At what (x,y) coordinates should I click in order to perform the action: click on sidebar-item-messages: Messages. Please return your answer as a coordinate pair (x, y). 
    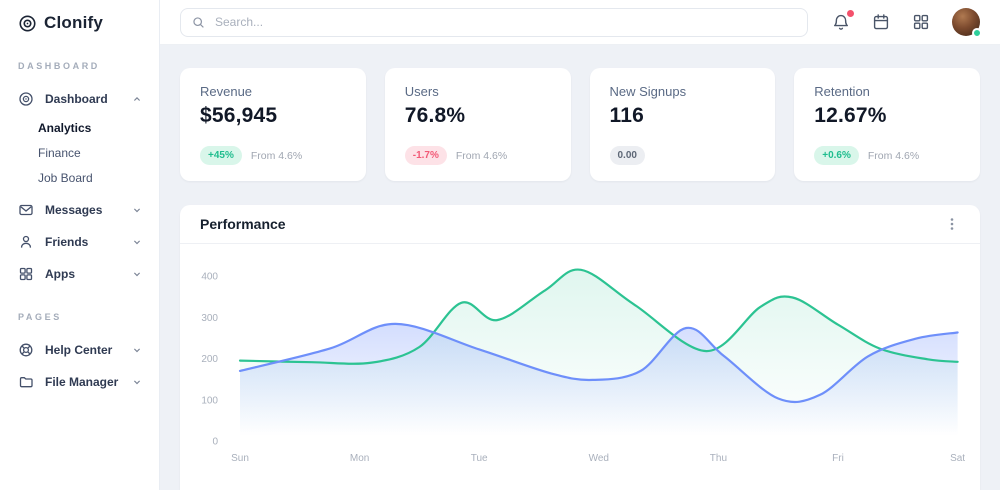
    Looking at the image, I should click on (79, 210).